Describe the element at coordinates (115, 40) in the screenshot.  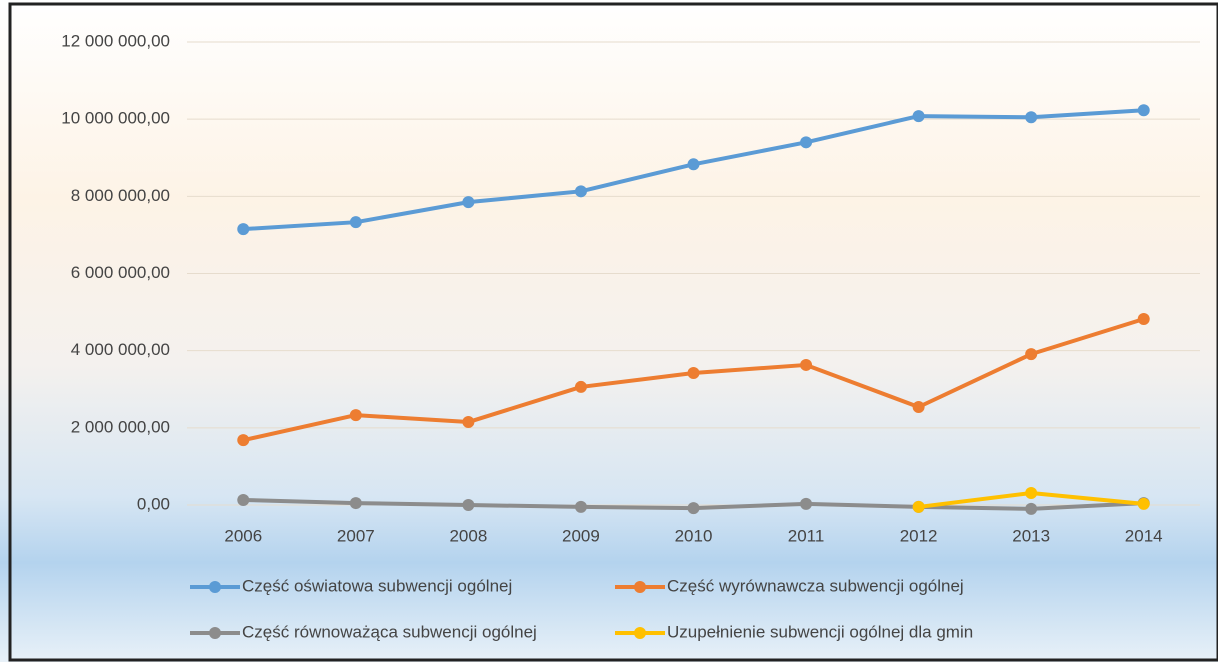
I see `y-tick-label: 12 000 000,00` at that location.